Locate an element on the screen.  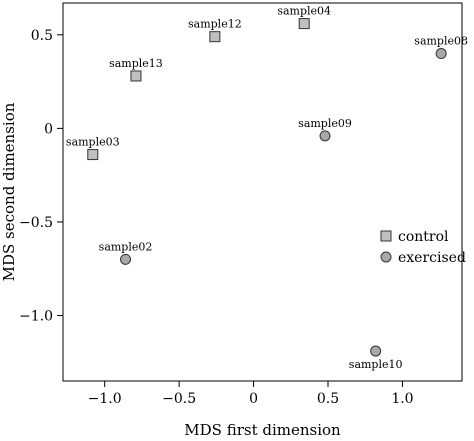
x-axis-ticks: −1.0 −0.5 0 0.5 1.0 is located at coordinates (251, 394).